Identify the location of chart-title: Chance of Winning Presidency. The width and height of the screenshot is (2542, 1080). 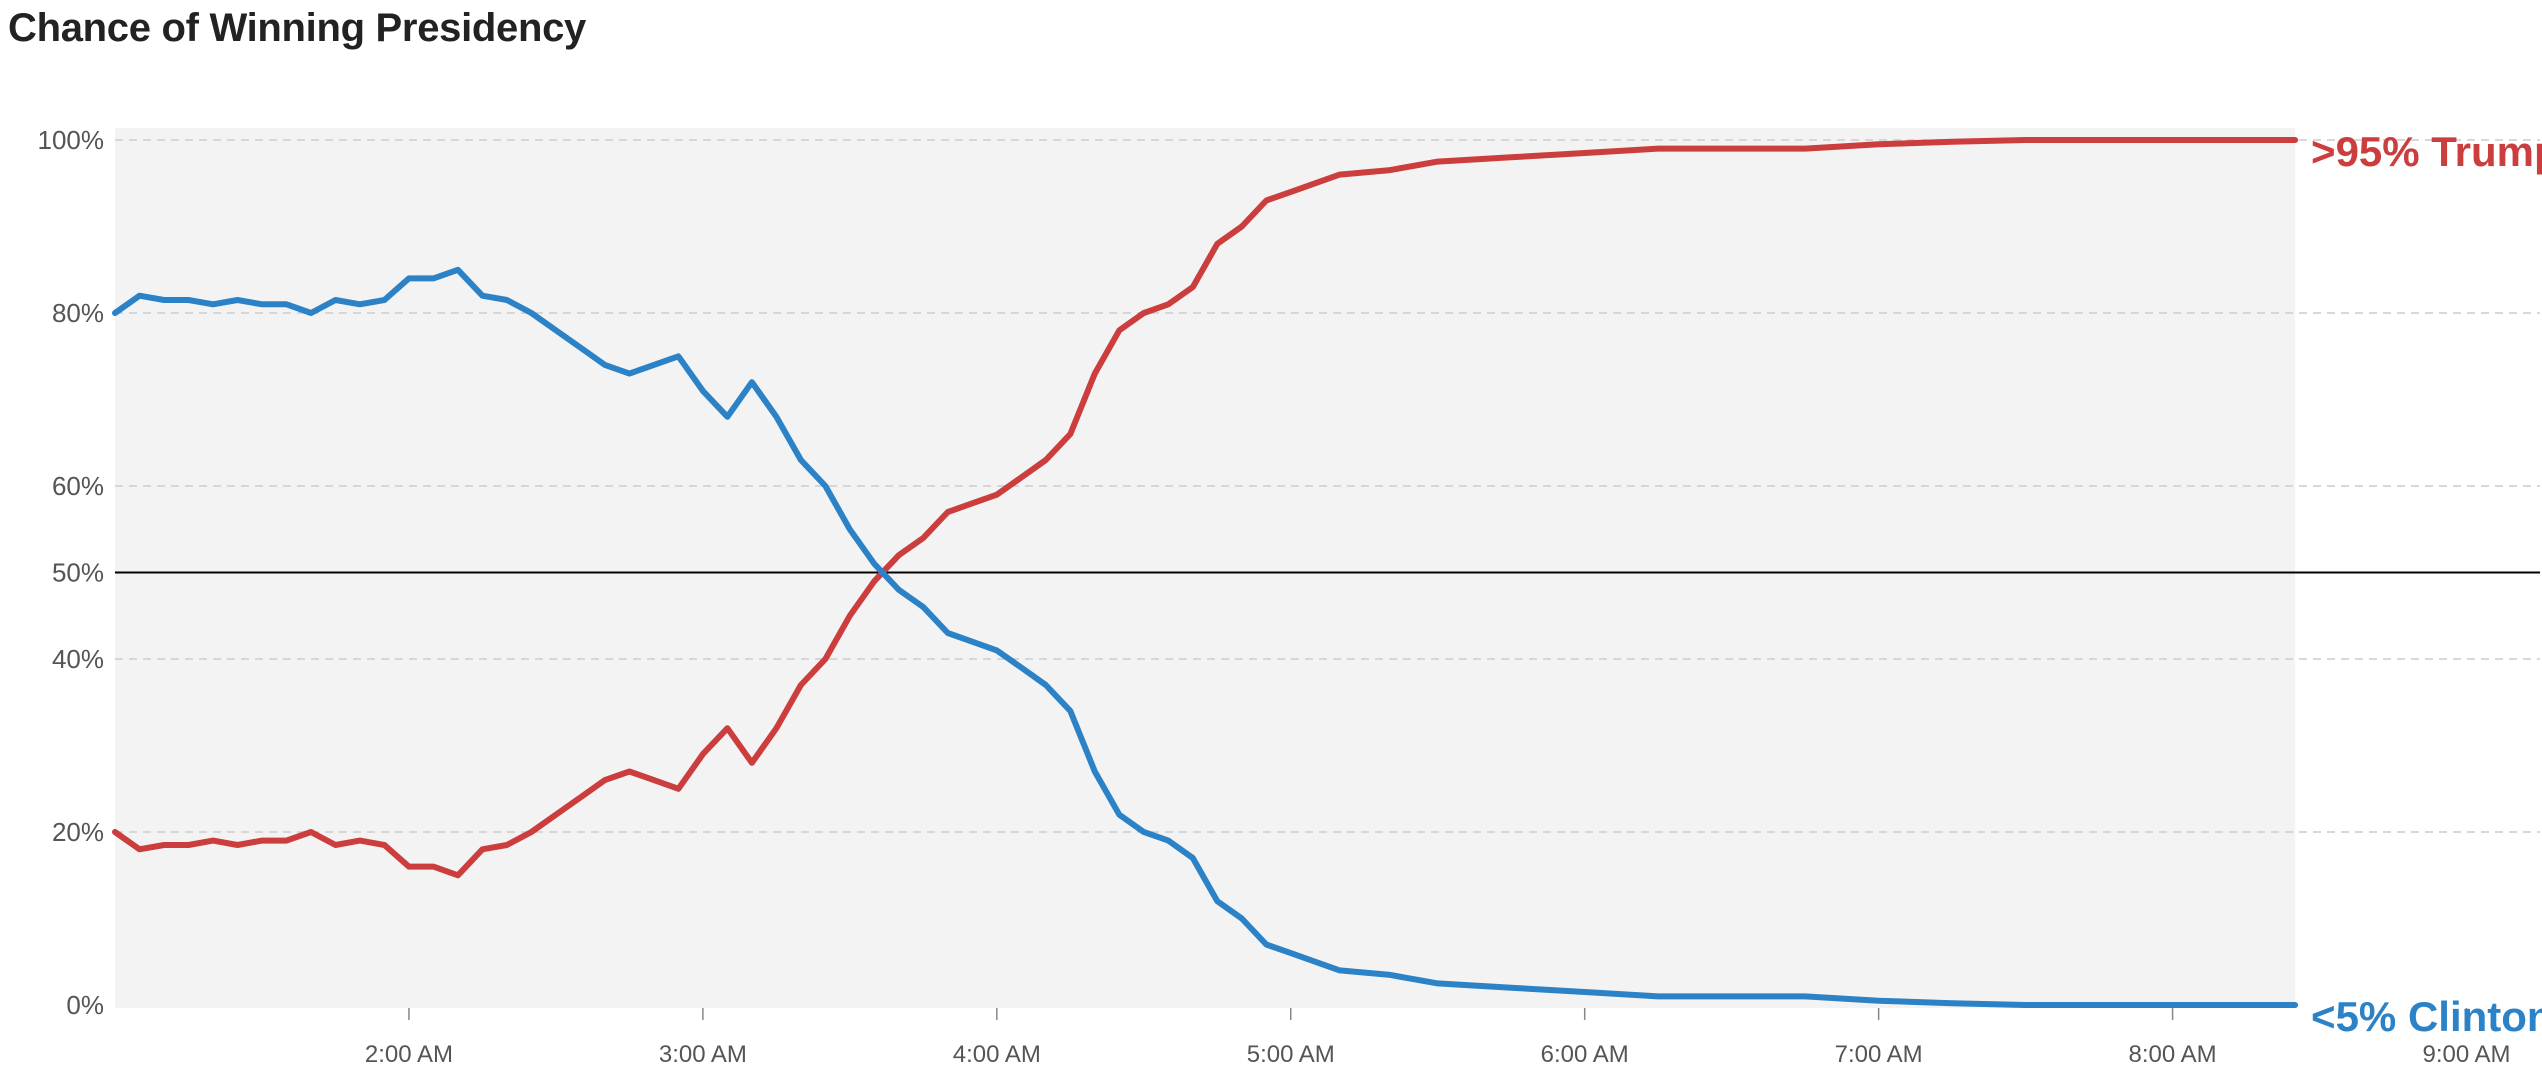
(297, 28).